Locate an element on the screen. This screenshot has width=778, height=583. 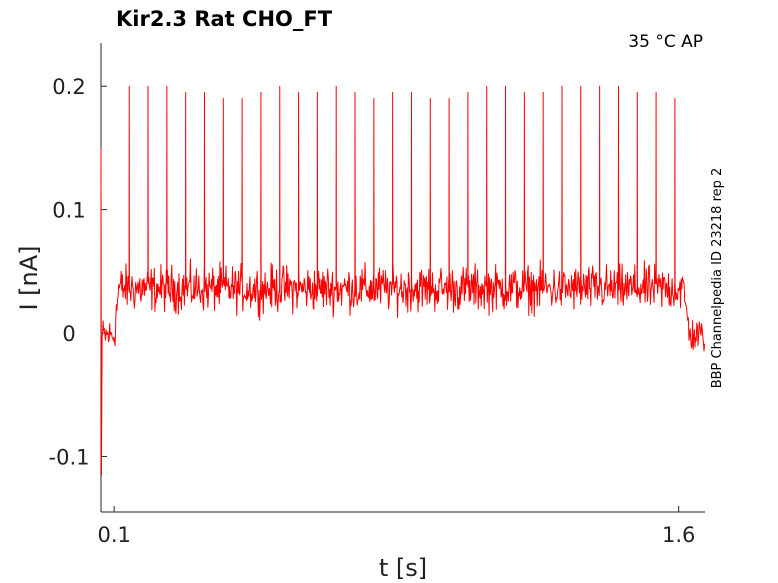
chart-title: Kir2.3 Rat CHO_FT is located at coordinates (224, 19).